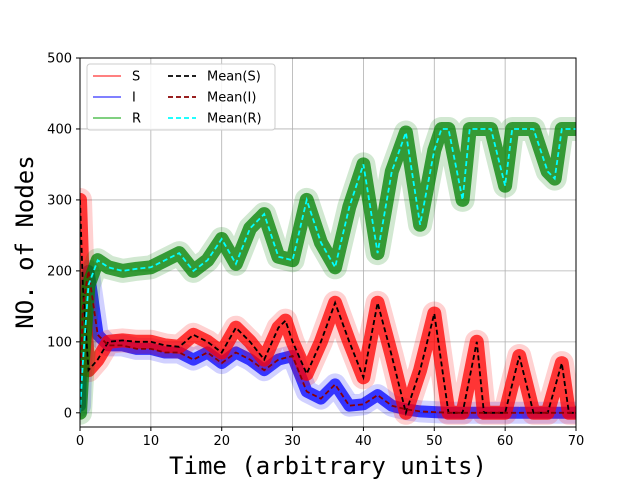  What do you see at coordinates (434, 441) in the screenshot?
I see `x-tick-label: 50` at bounding box center [434, 441].